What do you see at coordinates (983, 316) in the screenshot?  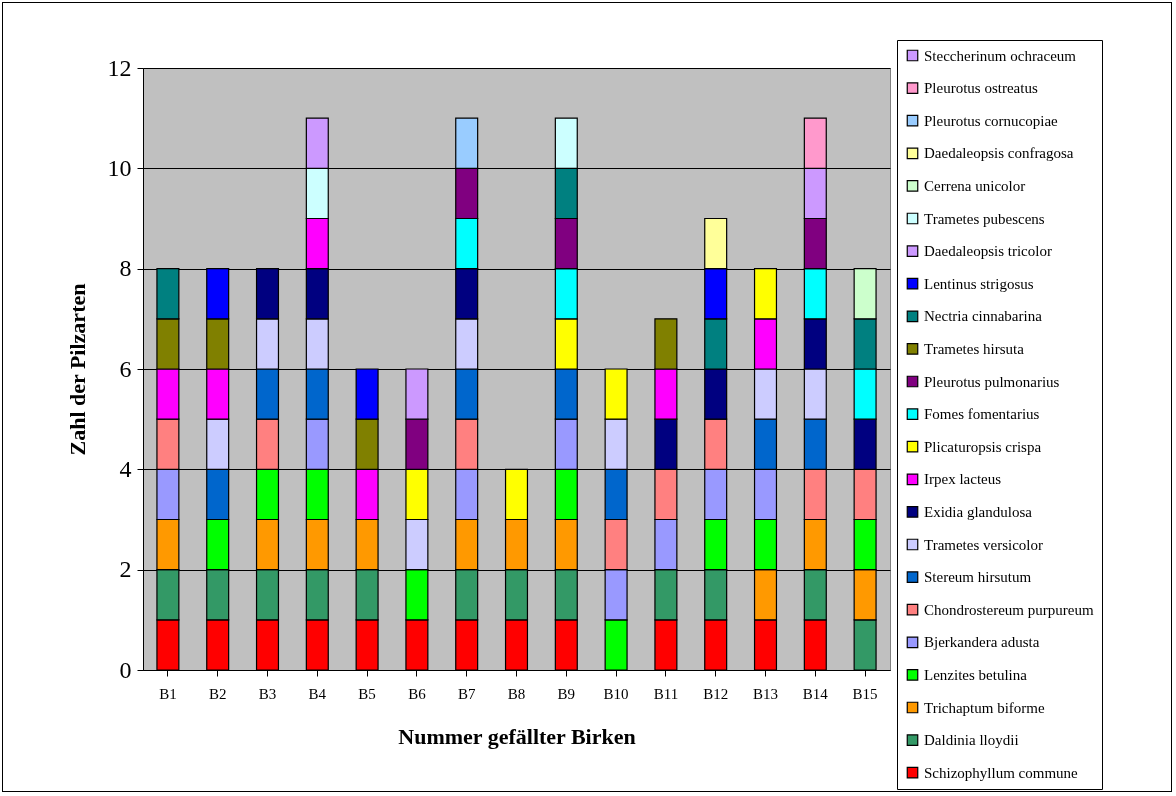 I see `legend-label: Nectria cinnabarina` at bounding box center [983, 316].